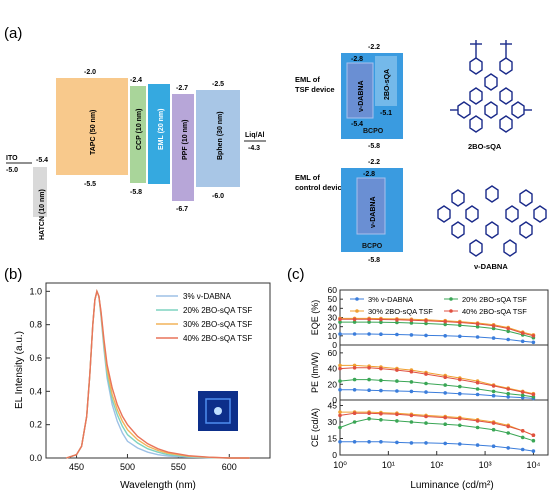 This screenshot has height=497, width=555. Describe the element at coordinates (12, 170) in the screenshot. I see `ito-value: -5.0` at that location.